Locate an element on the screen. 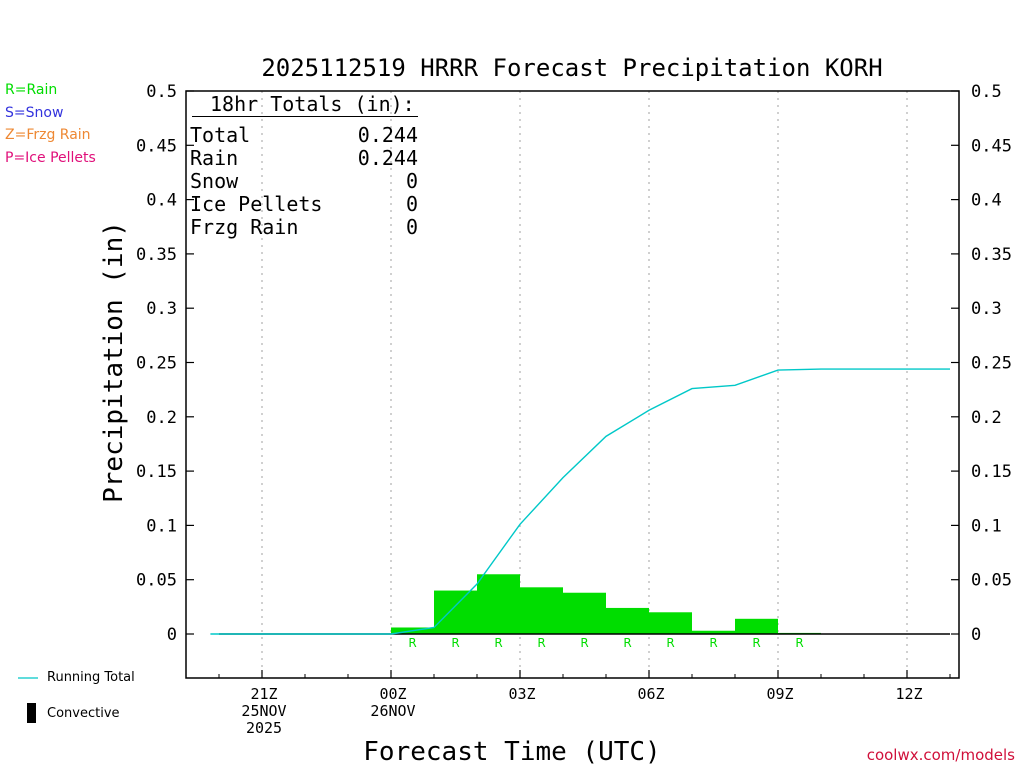 Image resolution: width=1024 pixels, height=768 pixels. ptype-legend-snow: S=Snow is located at coordinates (34, 113).